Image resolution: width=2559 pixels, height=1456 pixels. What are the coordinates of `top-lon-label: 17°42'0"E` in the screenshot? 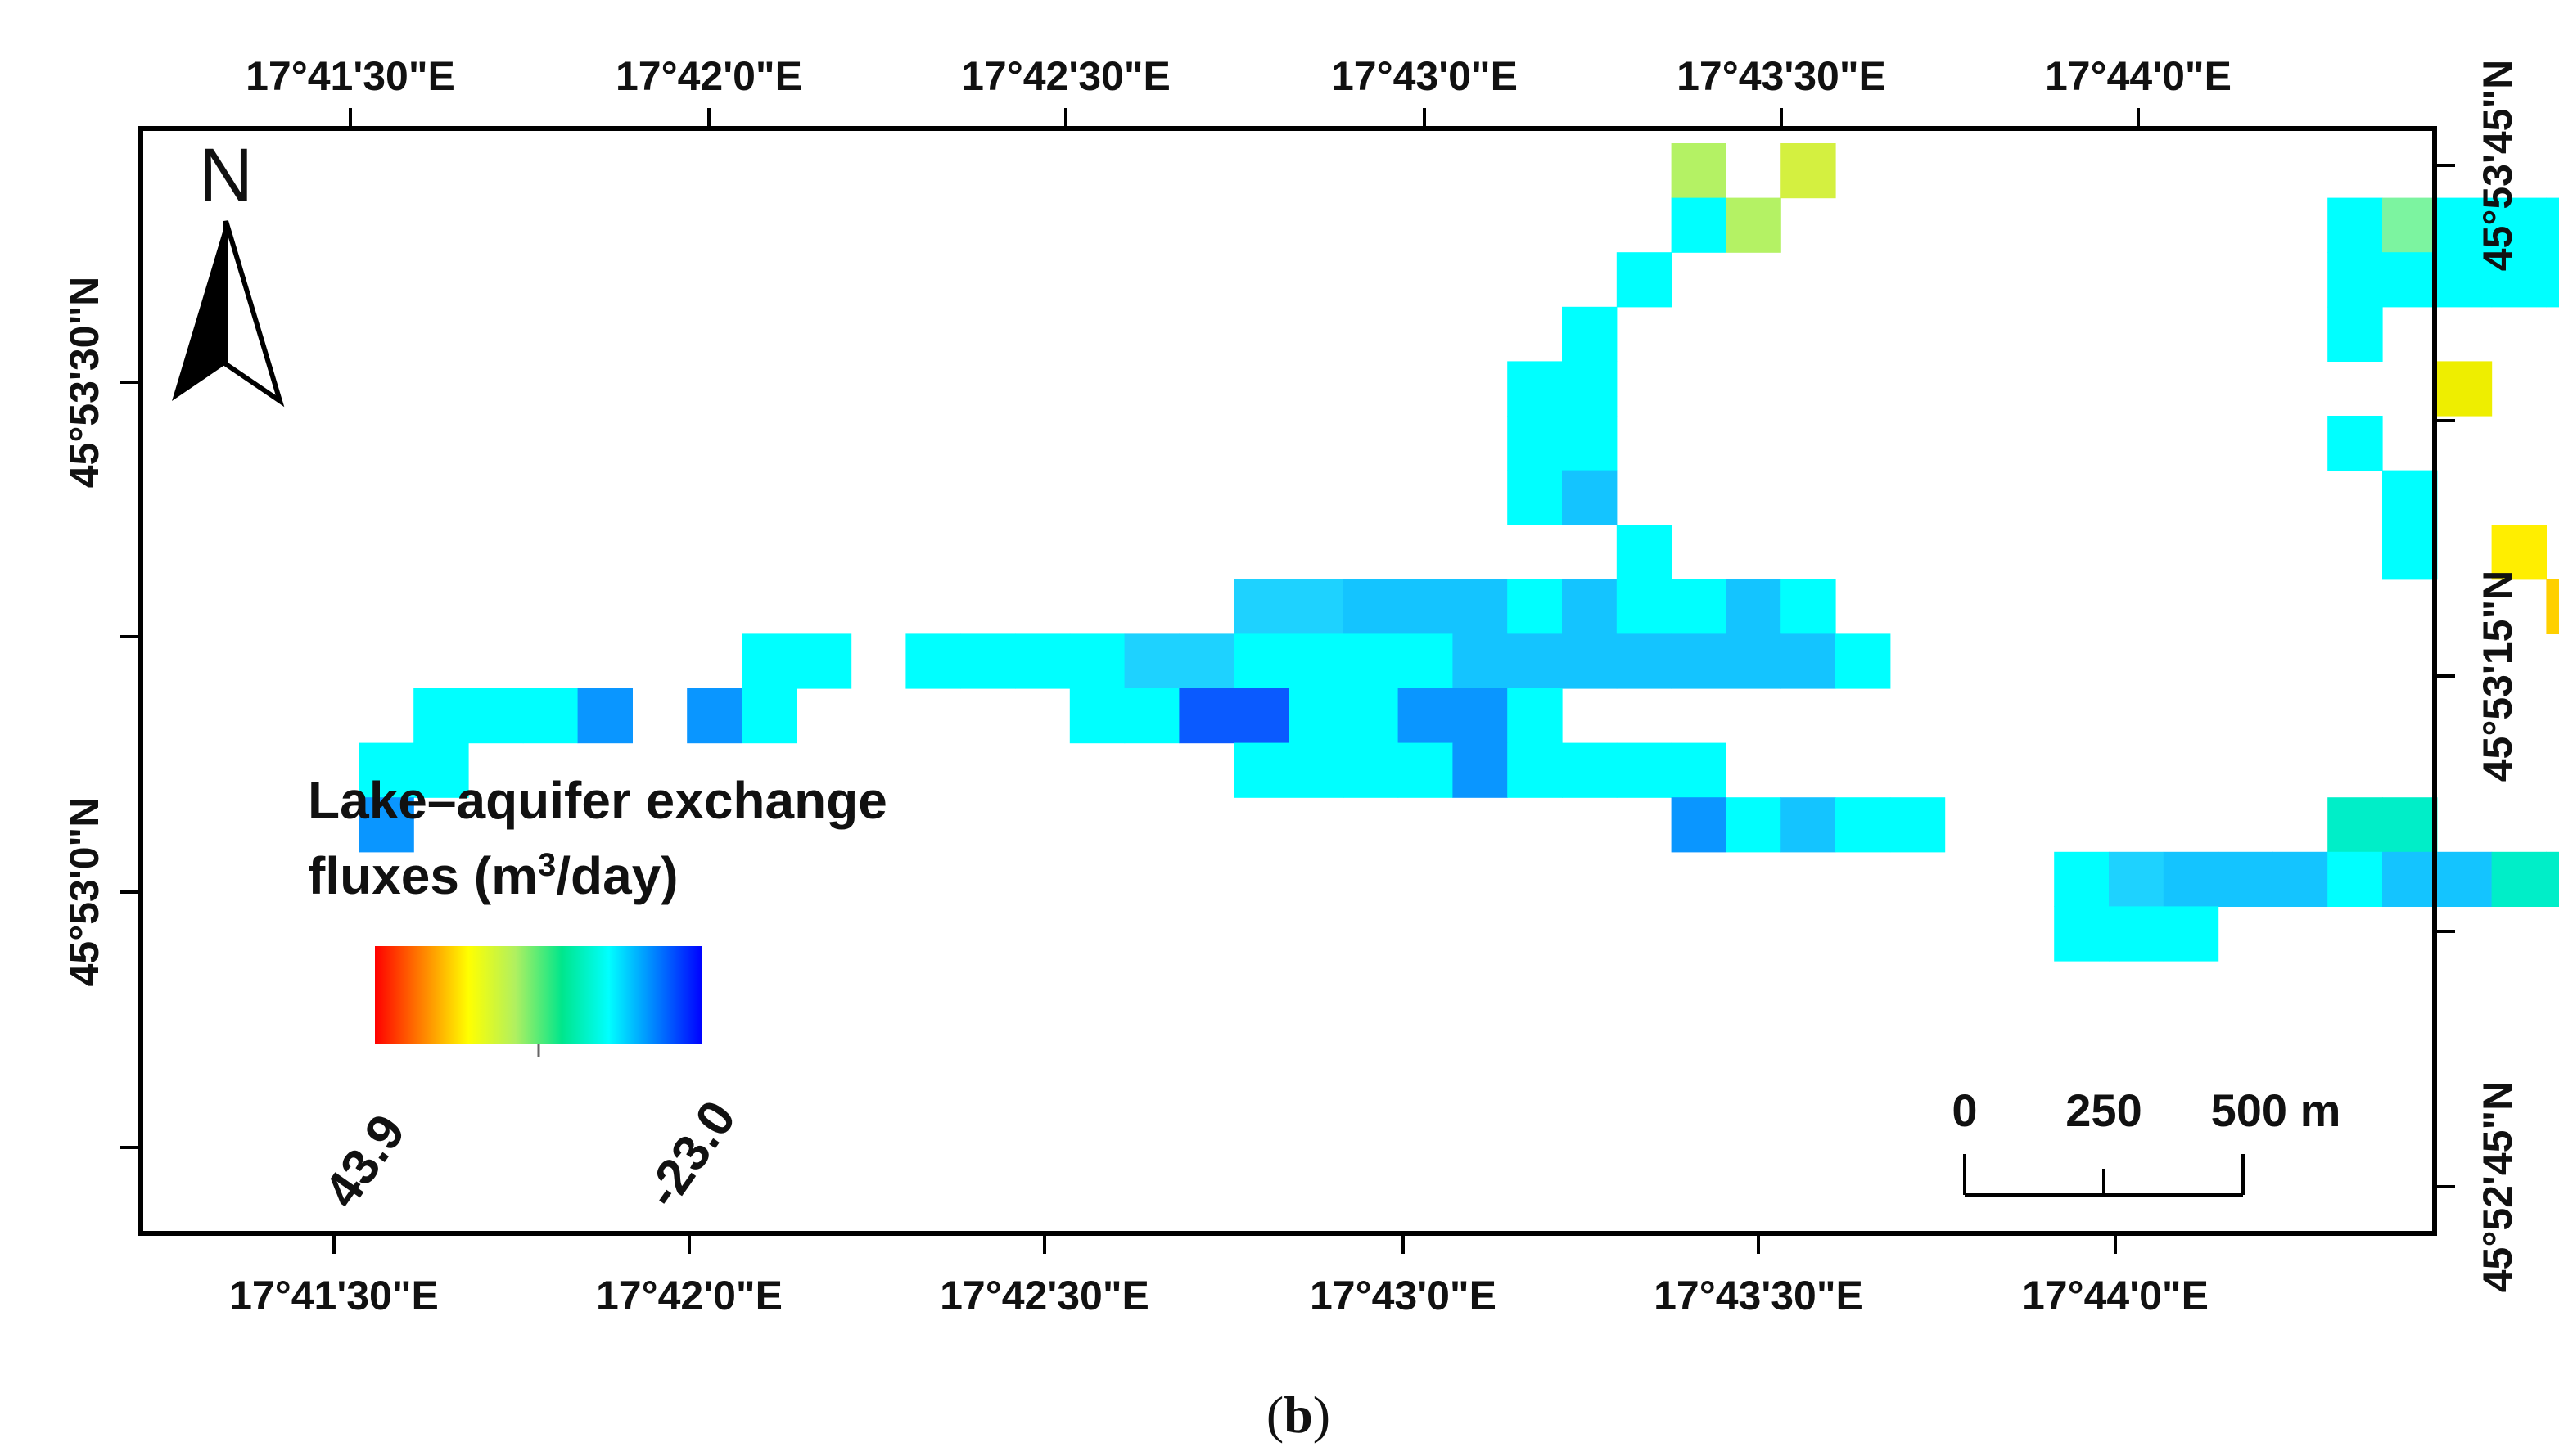 It's located at (709, 76).